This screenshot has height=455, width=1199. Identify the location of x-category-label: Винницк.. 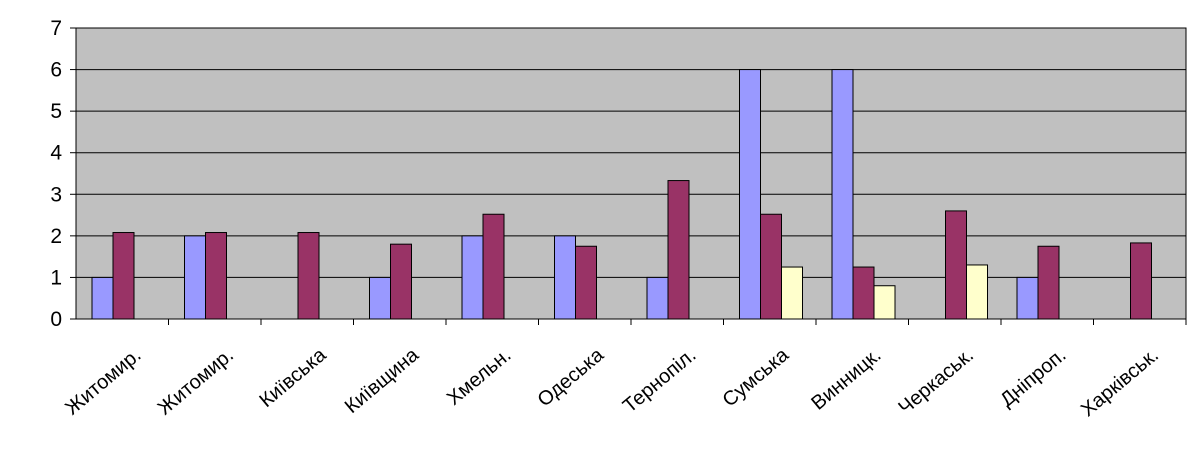
(846, 379).